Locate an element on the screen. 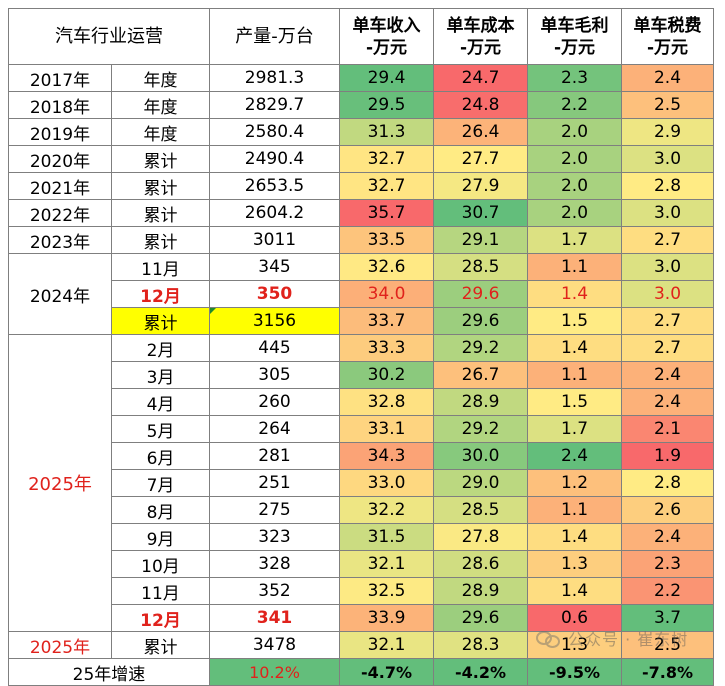  cell-production: 2981.3 is located at coordinates (274, 78).